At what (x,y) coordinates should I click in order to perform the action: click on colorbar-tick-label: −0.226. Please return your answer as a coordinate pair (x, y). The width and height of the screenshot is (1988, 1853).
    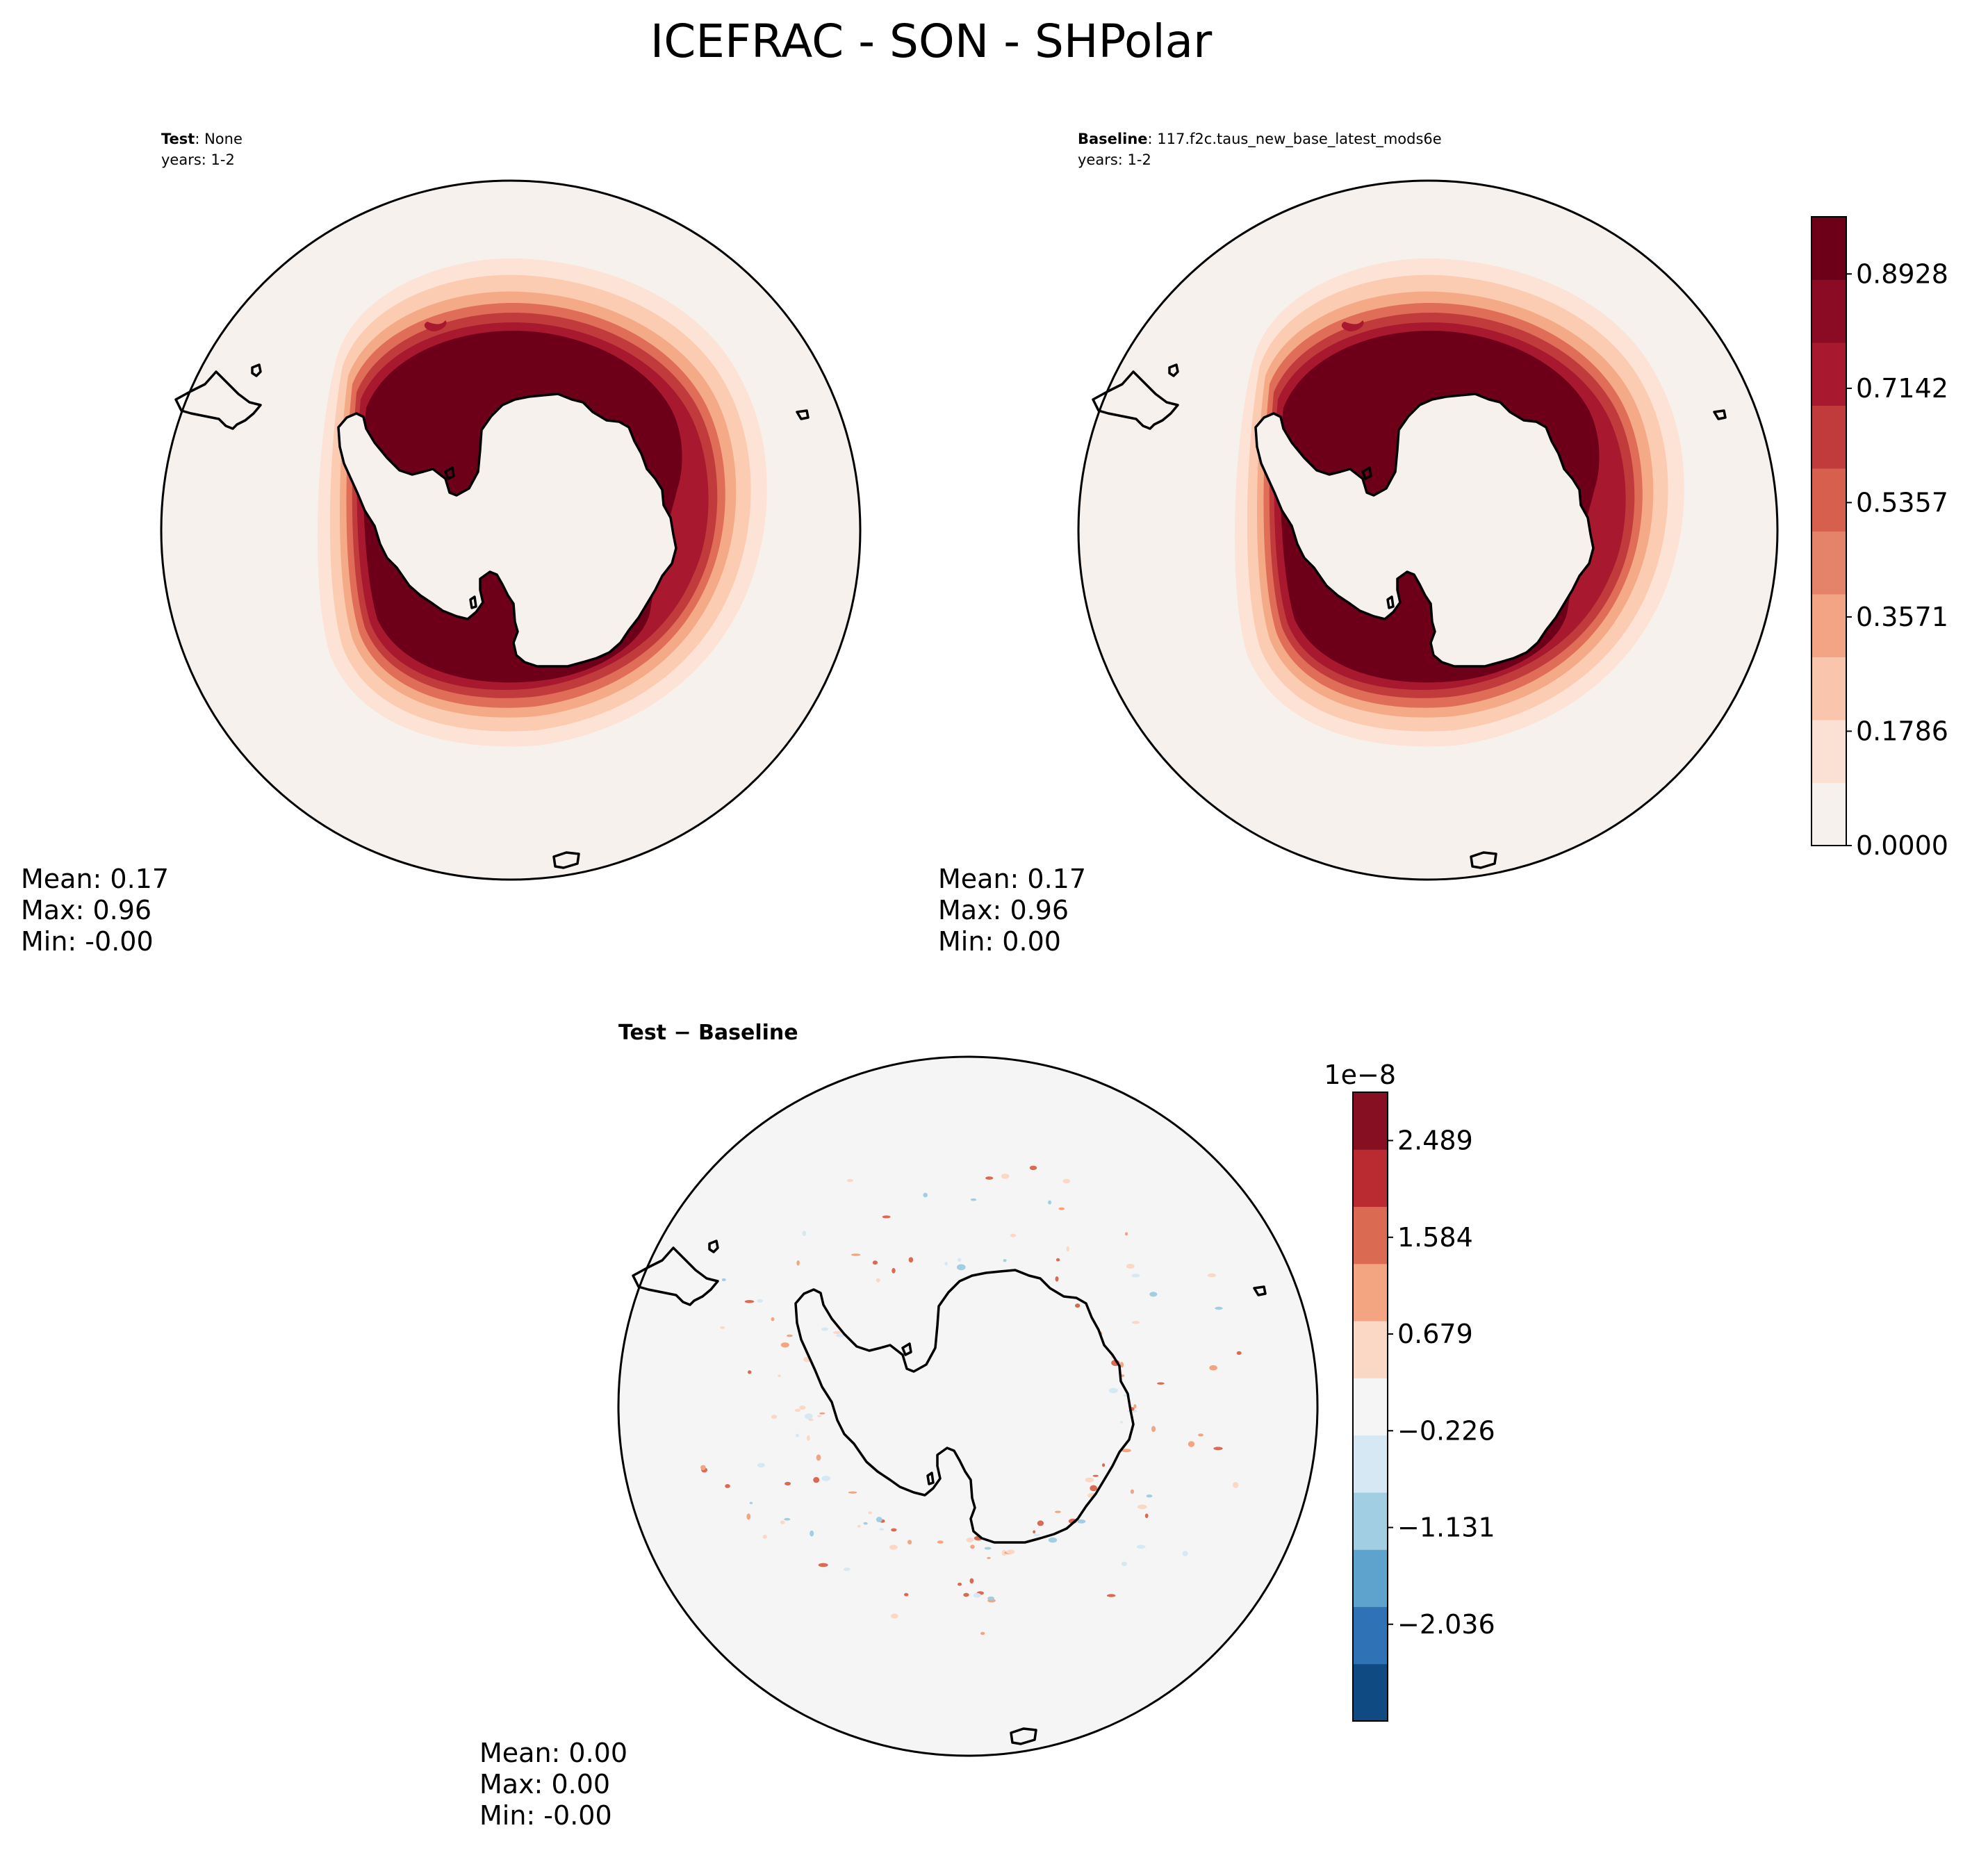
    Looking at the image, I should click on (1446, 1430).